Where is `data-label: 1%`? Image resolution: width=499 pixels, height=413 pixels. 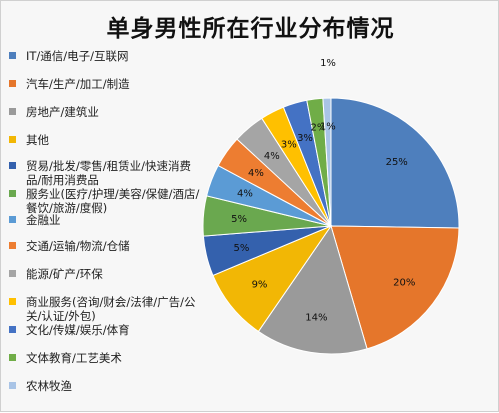
data-label: 1% is located at coordinates (328, 127).